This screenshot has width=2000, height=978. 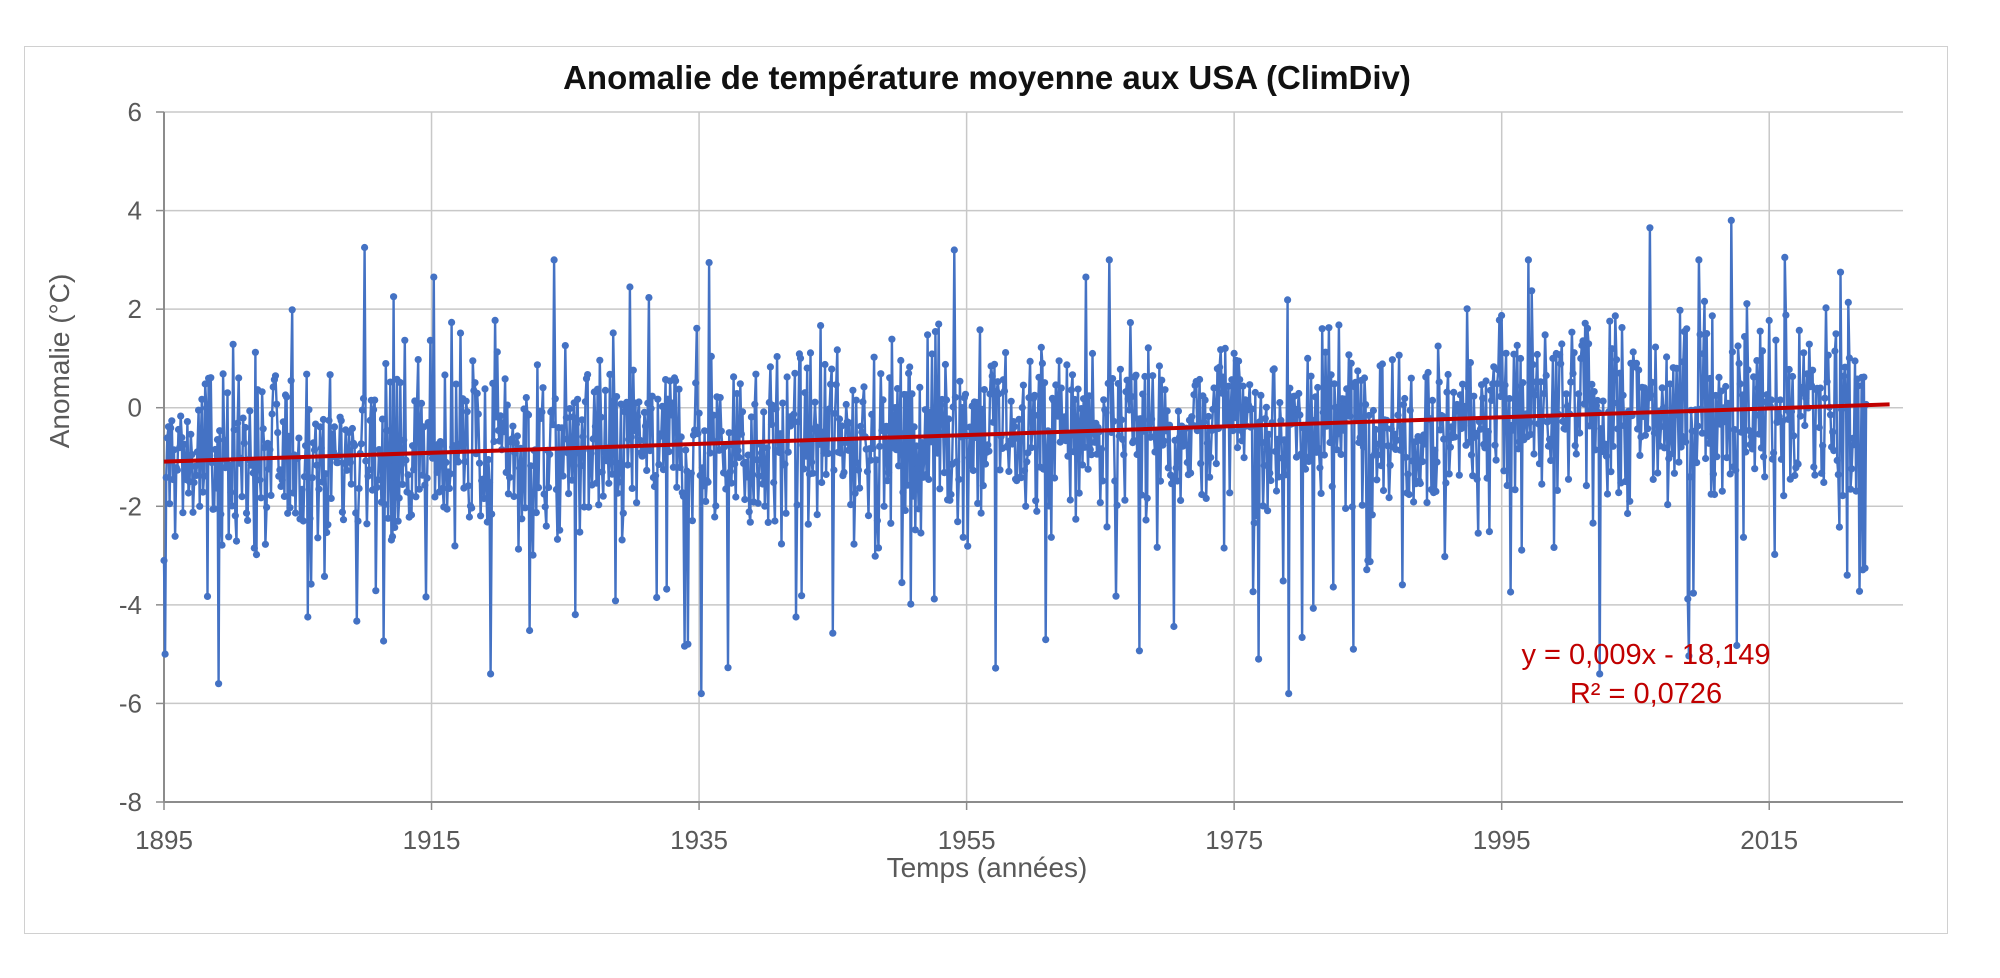 I want to click on trendline-line, so click(x=1026, y=433).